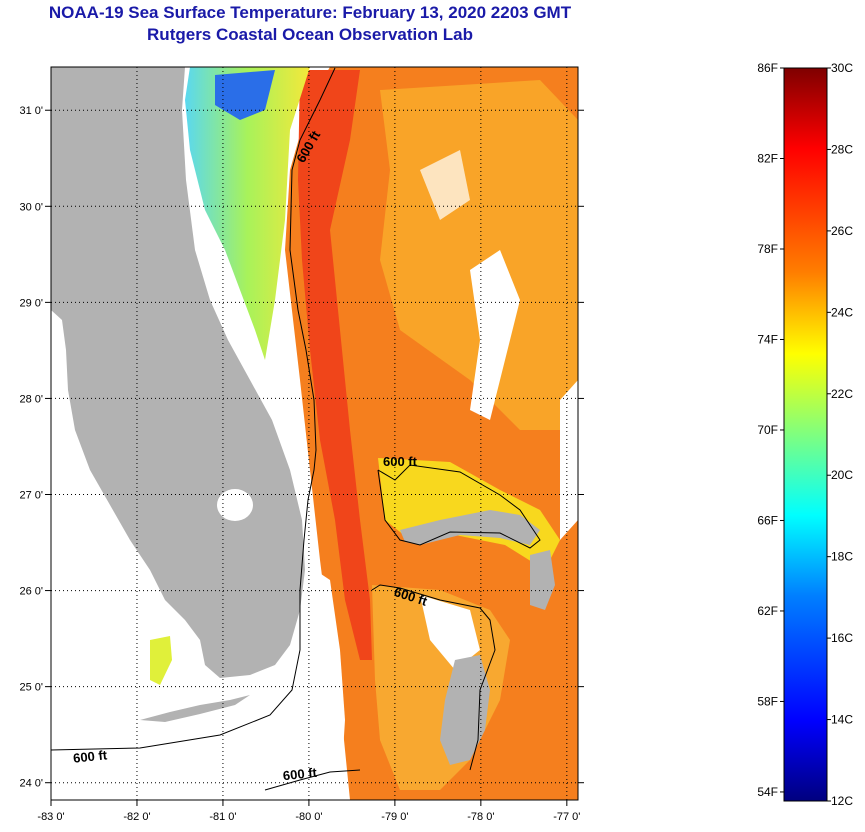 Image resolution: width=865 pixels, height=832 pixels. What do you see at coordinates (767, 611) in the screenshot?
I see `colorbar-f-label: 62F` at bounding box center [767, 611].